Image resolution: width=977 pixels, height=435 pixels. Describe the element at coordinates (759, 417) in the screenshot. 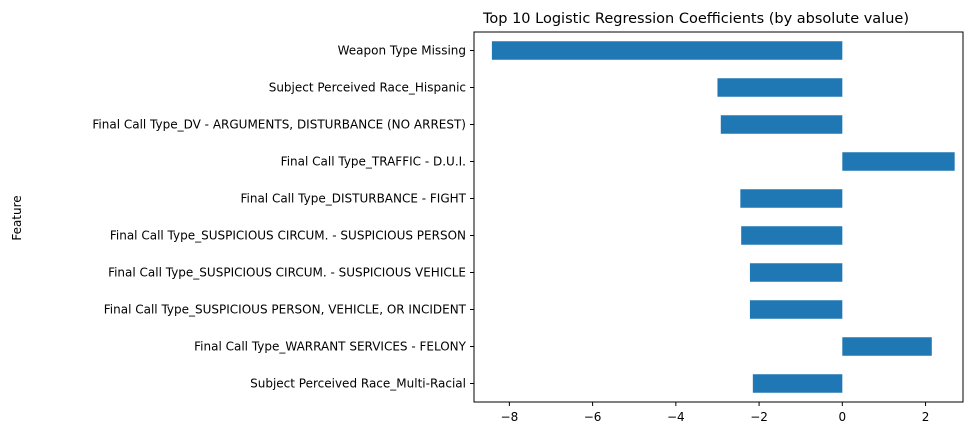

I see `x-tick-label: −2` at that location.